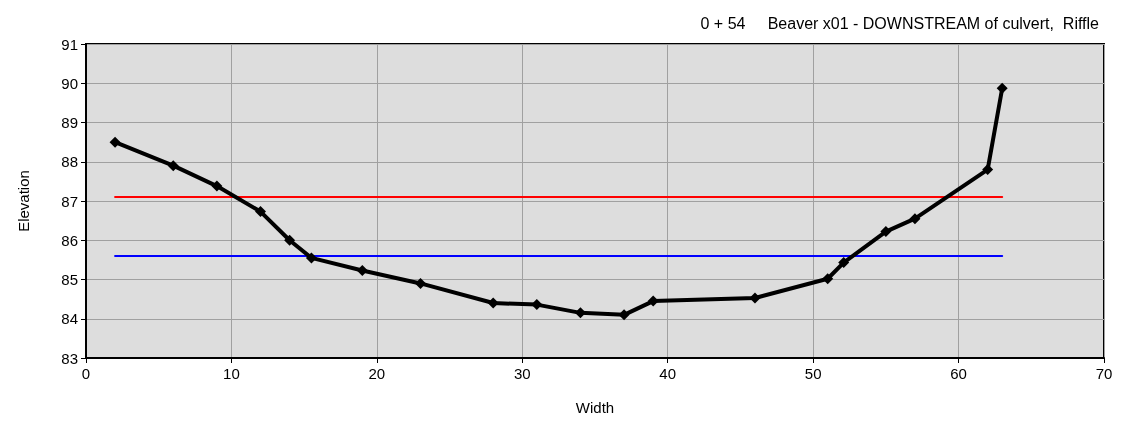  I want to click on y-tick-label: 89, so click(69, 122).